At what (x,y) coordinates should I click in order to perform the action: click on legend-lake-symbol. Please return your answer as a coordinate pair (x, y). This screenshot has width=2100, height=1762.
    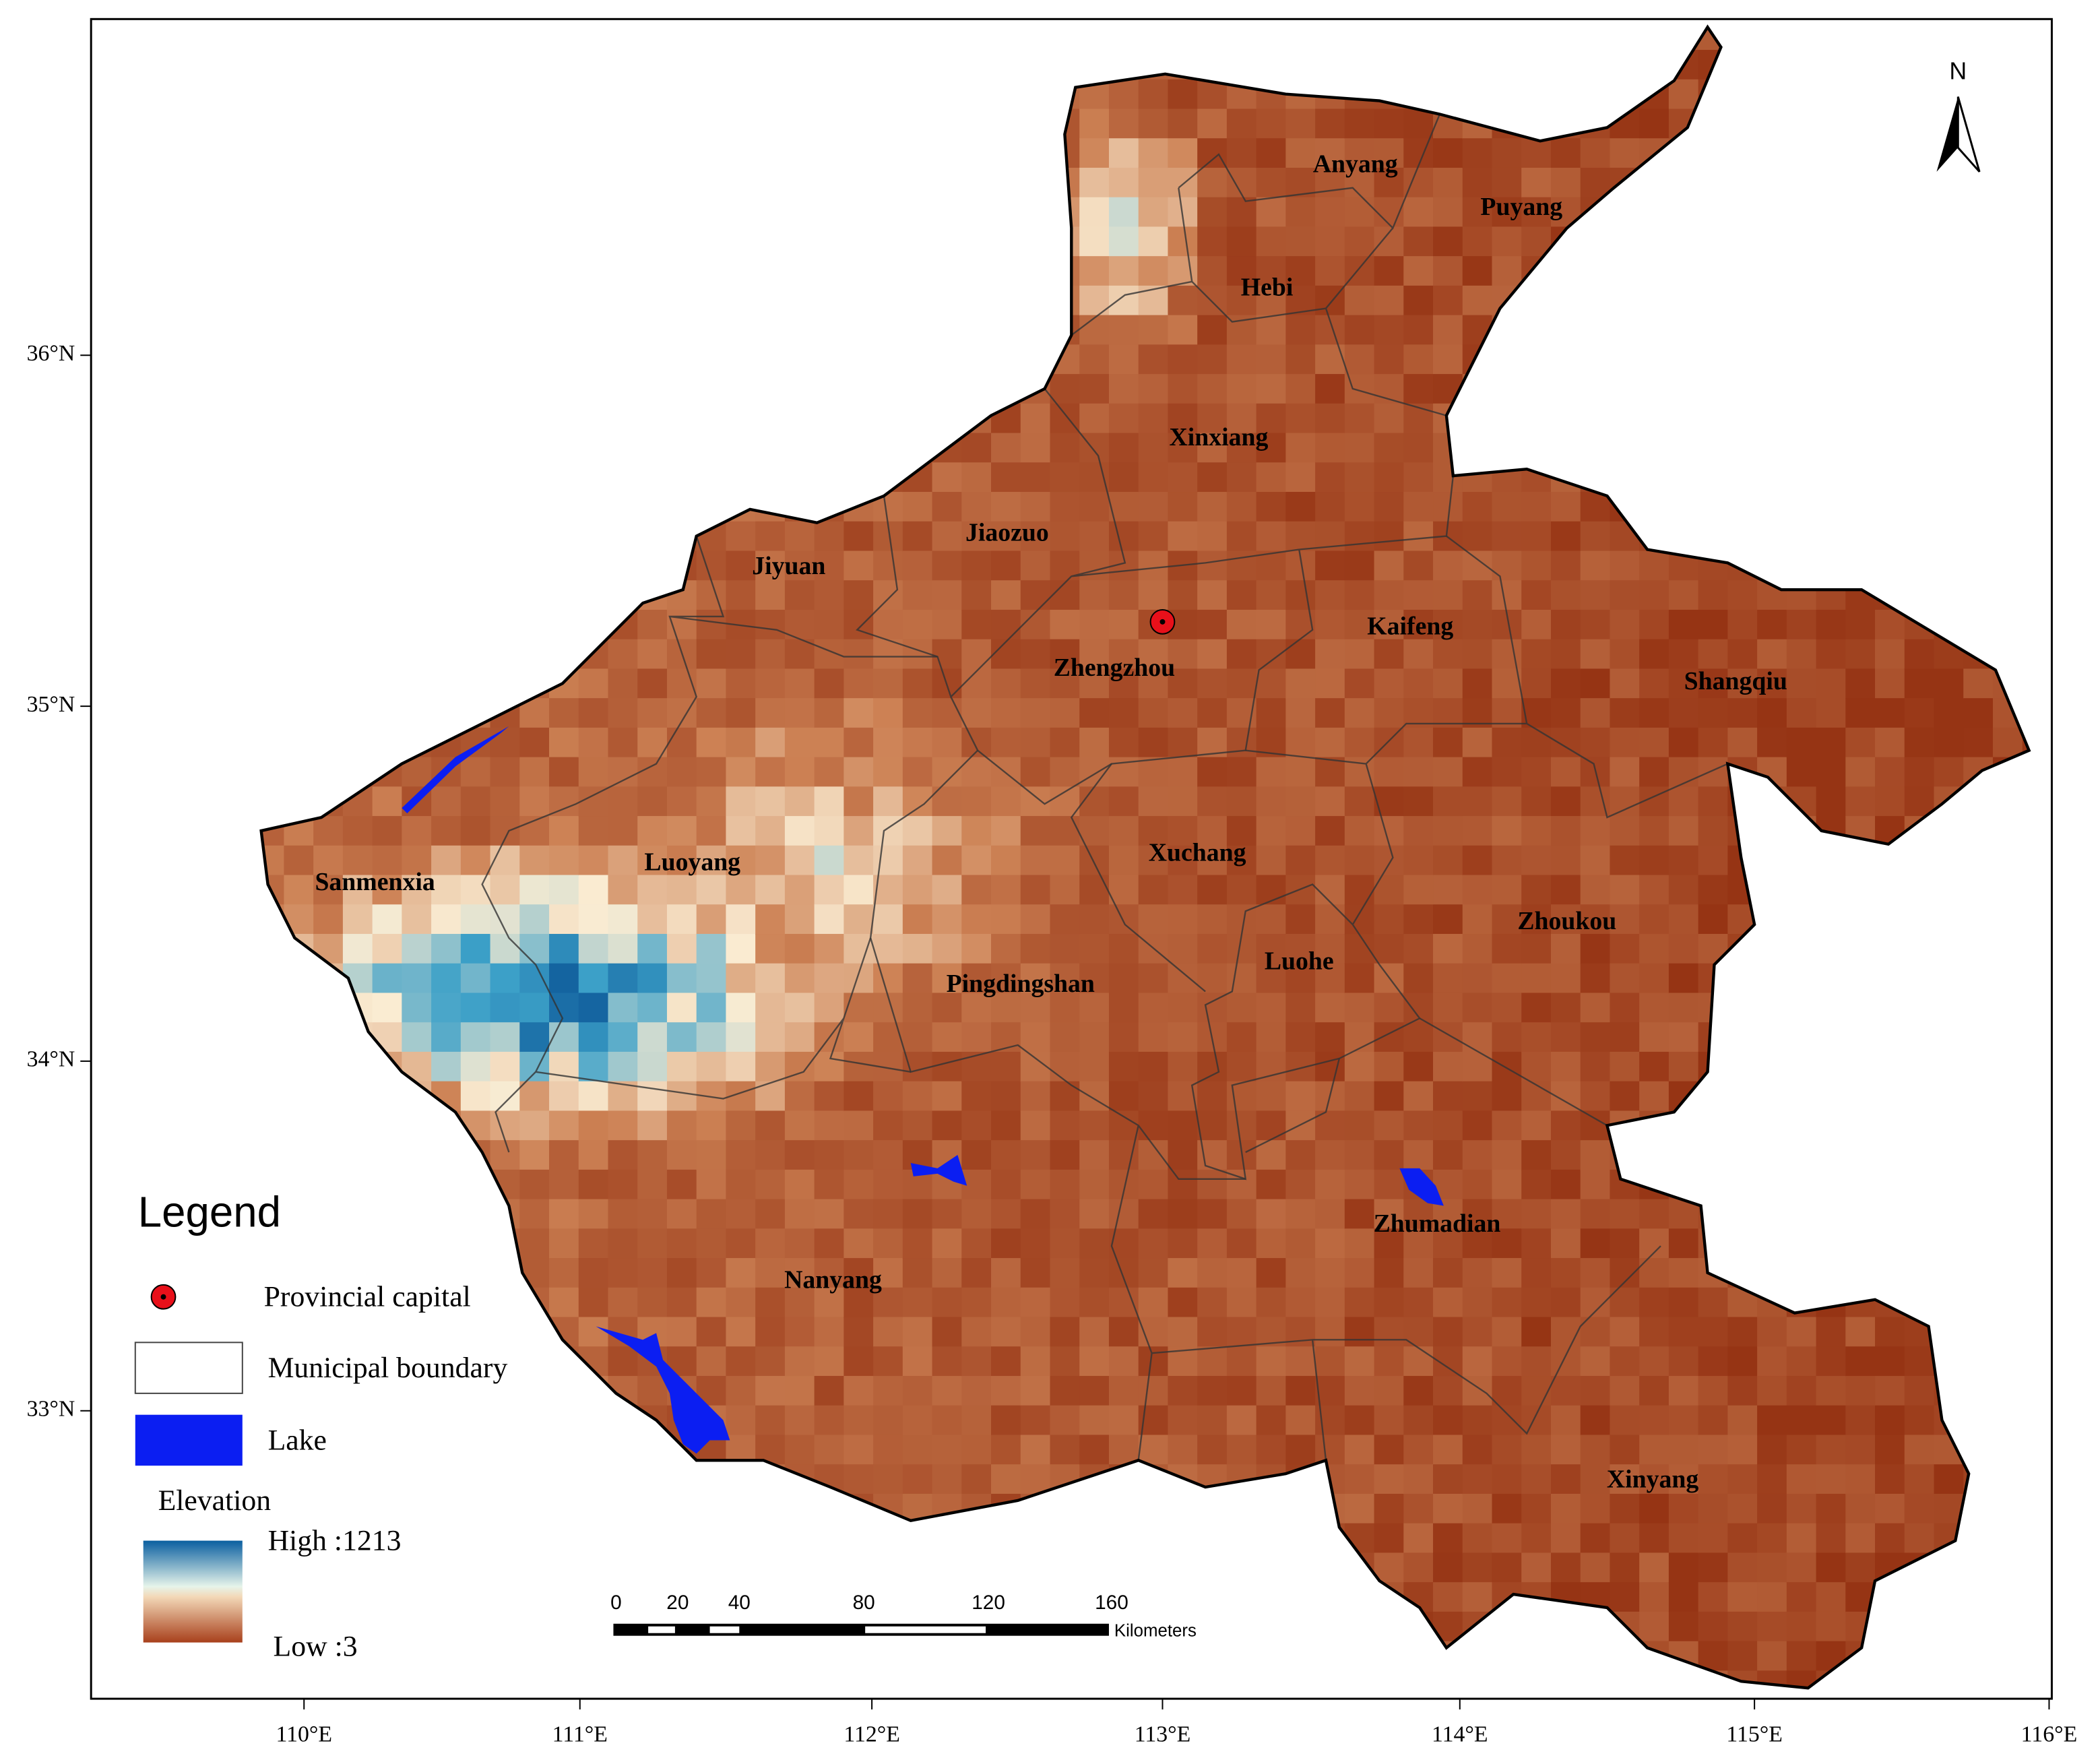
    Looking at the image, I should click on (189, 1440).